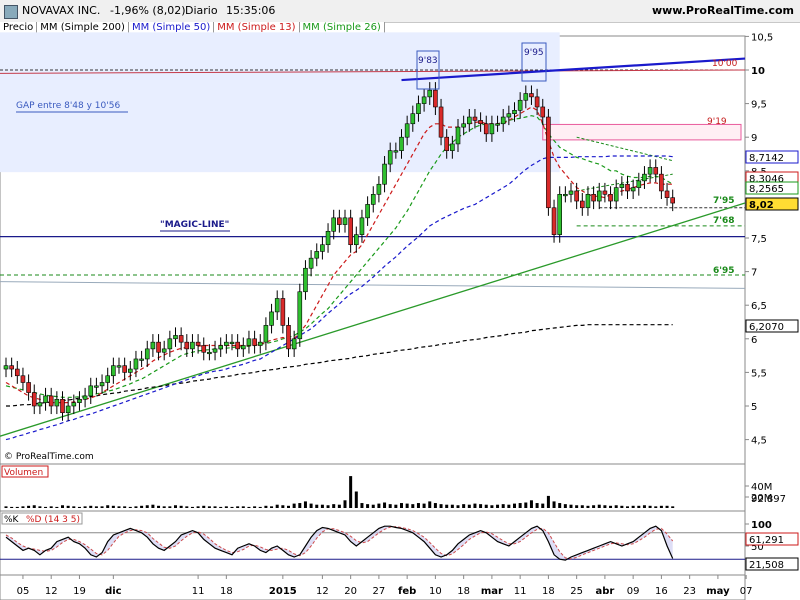 This screenshot has width=800, height=600. I want to click on vol-tick-label: 20M, so click(761, 498).